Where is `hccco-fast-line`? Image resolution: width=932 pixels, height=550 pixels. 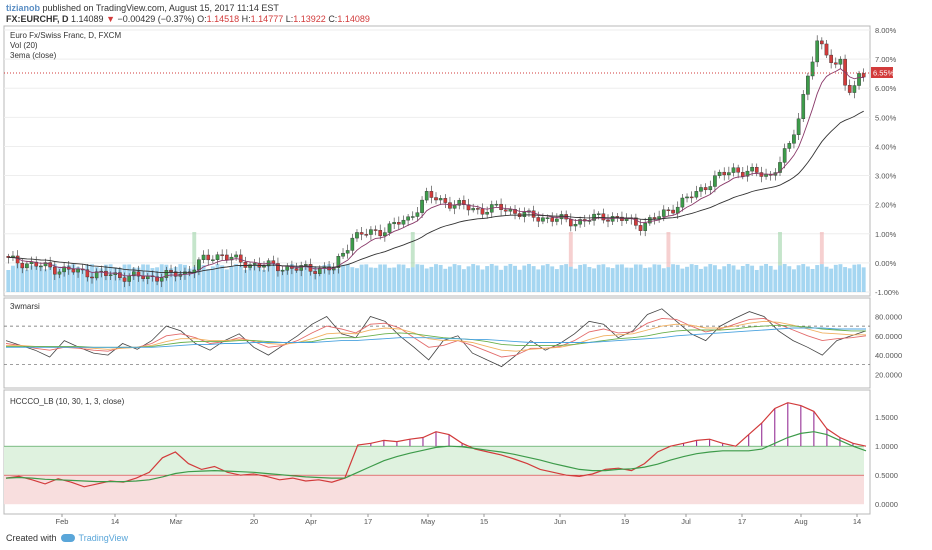
hccco-fast-line is located at coordinates (436, 445).